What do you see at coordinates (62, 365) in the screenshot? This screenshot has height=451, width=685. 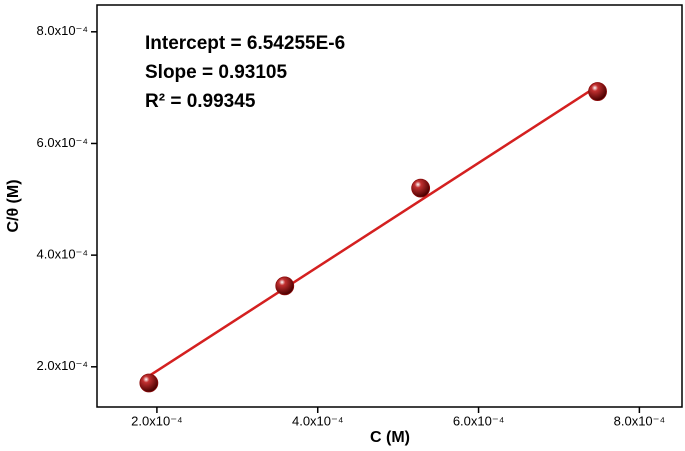 I see `y-tick-label: 2.0x10⁻⁴` at bounding box center [62, 365].